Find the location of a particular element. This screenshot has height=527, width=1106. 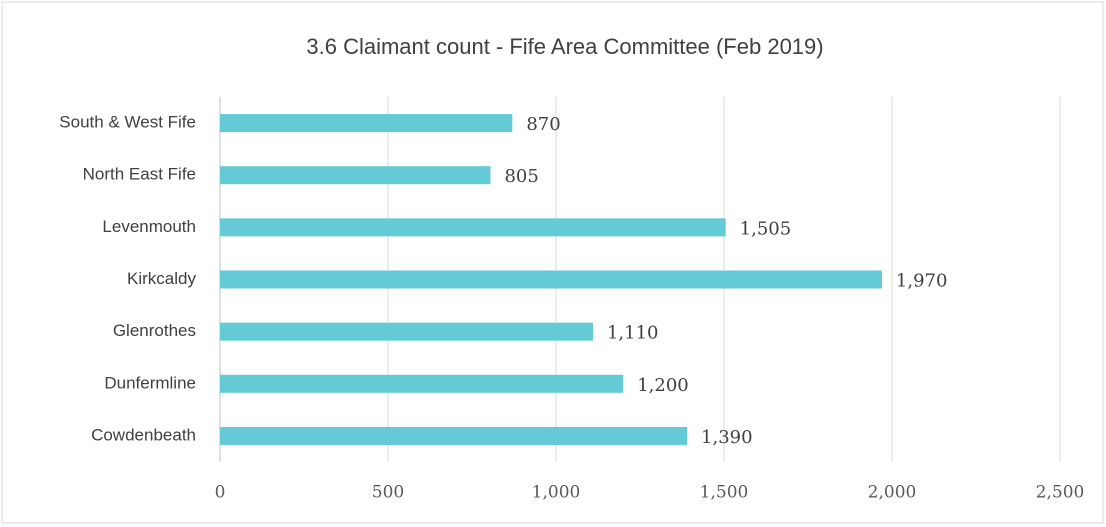

y-tick-label: Dunfermline is located at coordinates (150, 382).